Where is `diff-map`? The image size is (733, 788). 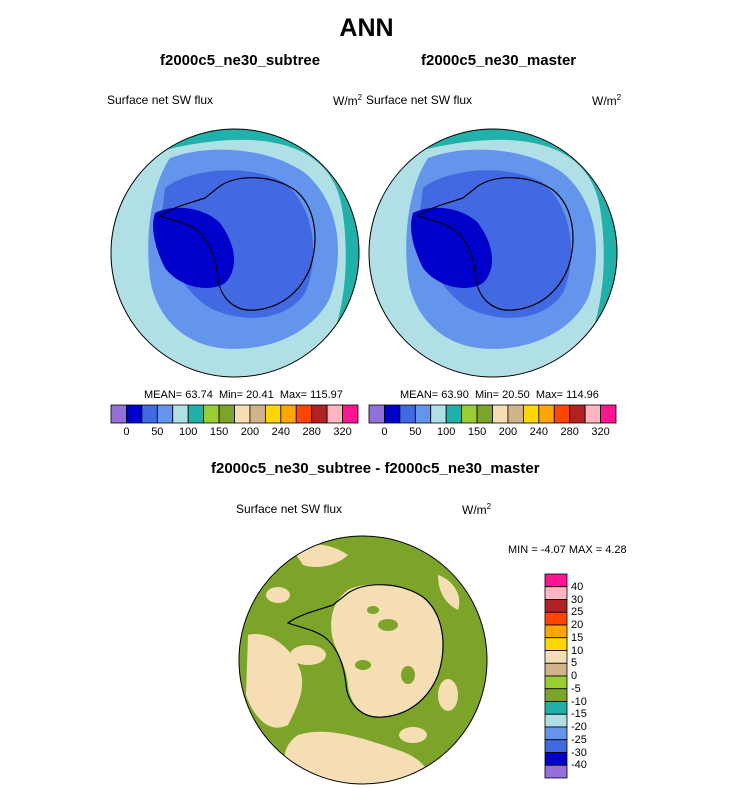
diff-map is located at coordinates (363, 660).